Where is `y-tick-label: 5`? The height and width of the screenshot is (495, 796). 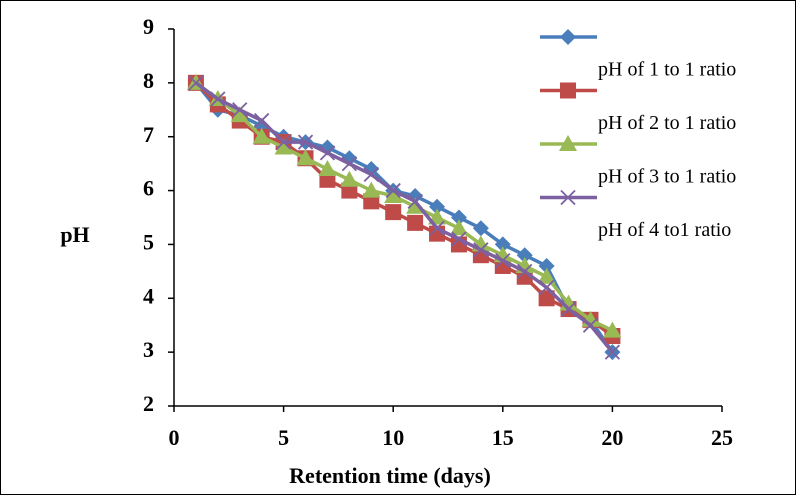 y-tick-label: 5 is located at coordinates (148, 241).